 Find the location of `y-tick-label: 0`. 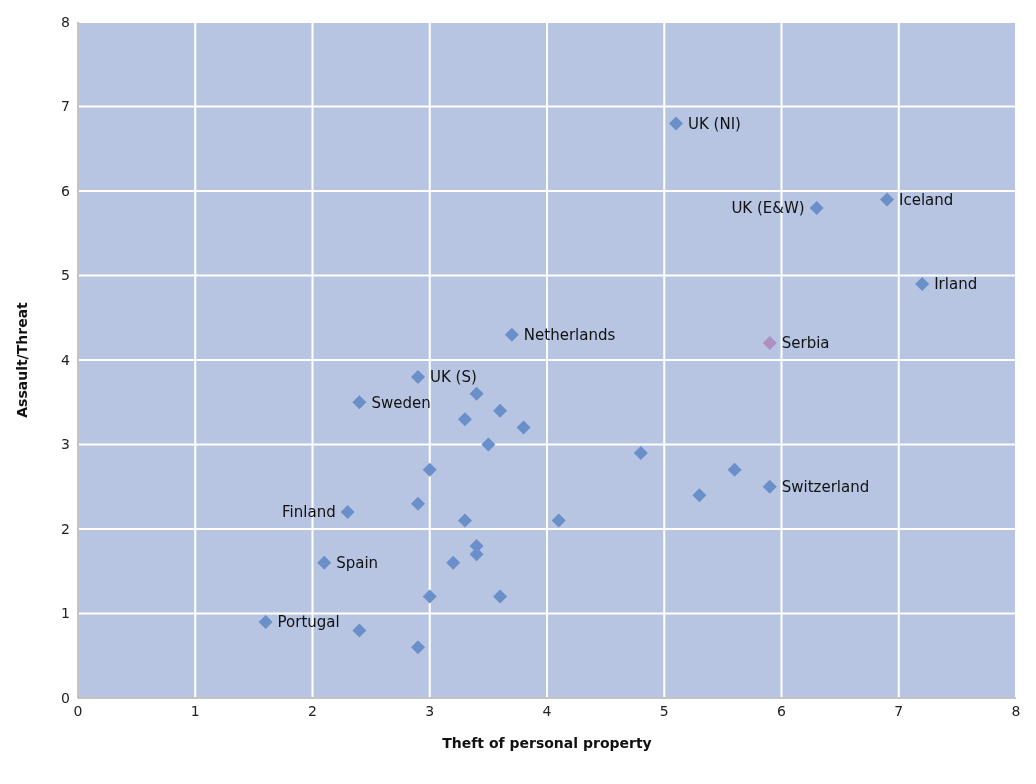

y-tick-label: 0 is located at coordinates (65, 697).